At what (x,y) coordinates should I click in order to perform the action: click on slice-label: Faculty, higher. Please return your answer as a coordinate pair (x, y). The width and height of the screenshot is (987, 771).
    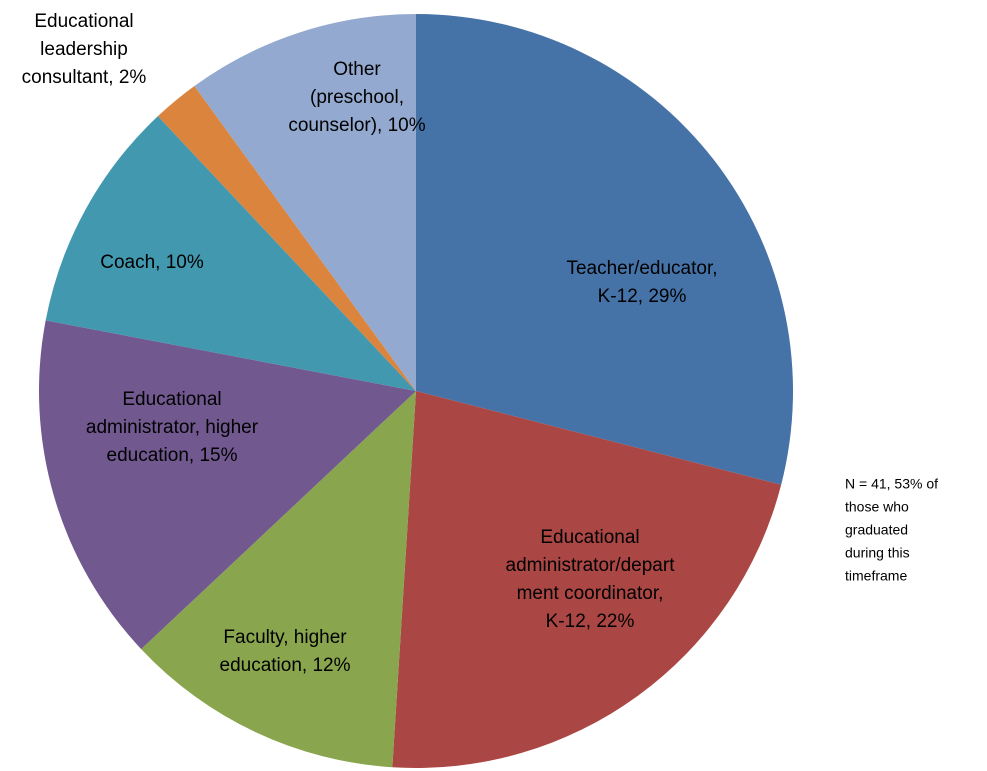
    Looking at the image, I should click on (285, 637).